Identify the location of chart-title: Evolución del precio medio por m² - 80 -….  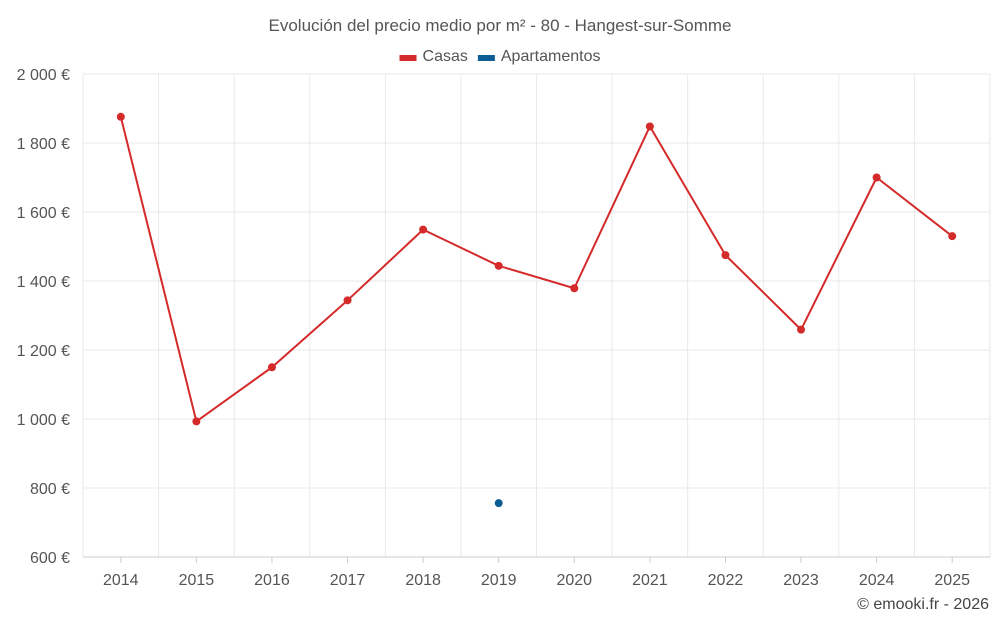
(500, 25).